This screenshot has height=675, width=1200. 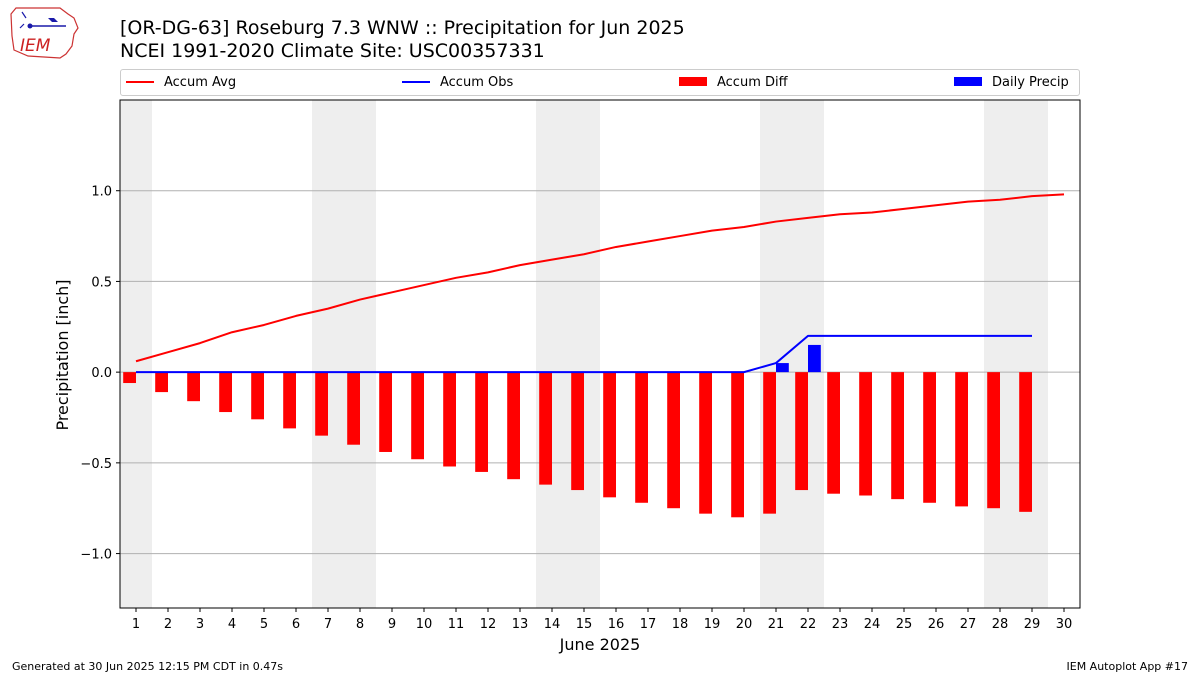 What do you see at coordinates (332, 51) in the screenshot?
I see `chart-subtitle: NCEI 1991-2020 Climate Site: USC00357331` at bounding box center [332, 51].